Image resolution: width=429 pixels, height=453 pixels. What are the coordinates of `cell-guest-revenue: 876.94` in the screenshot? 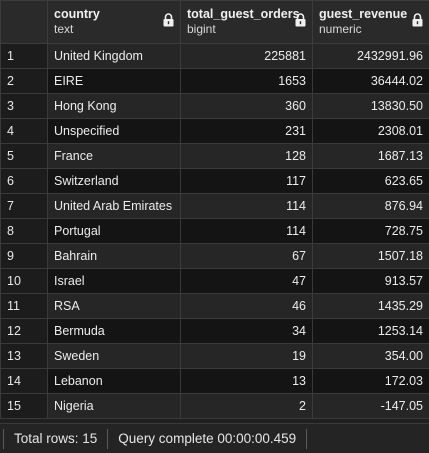 It's located at (371, 206).